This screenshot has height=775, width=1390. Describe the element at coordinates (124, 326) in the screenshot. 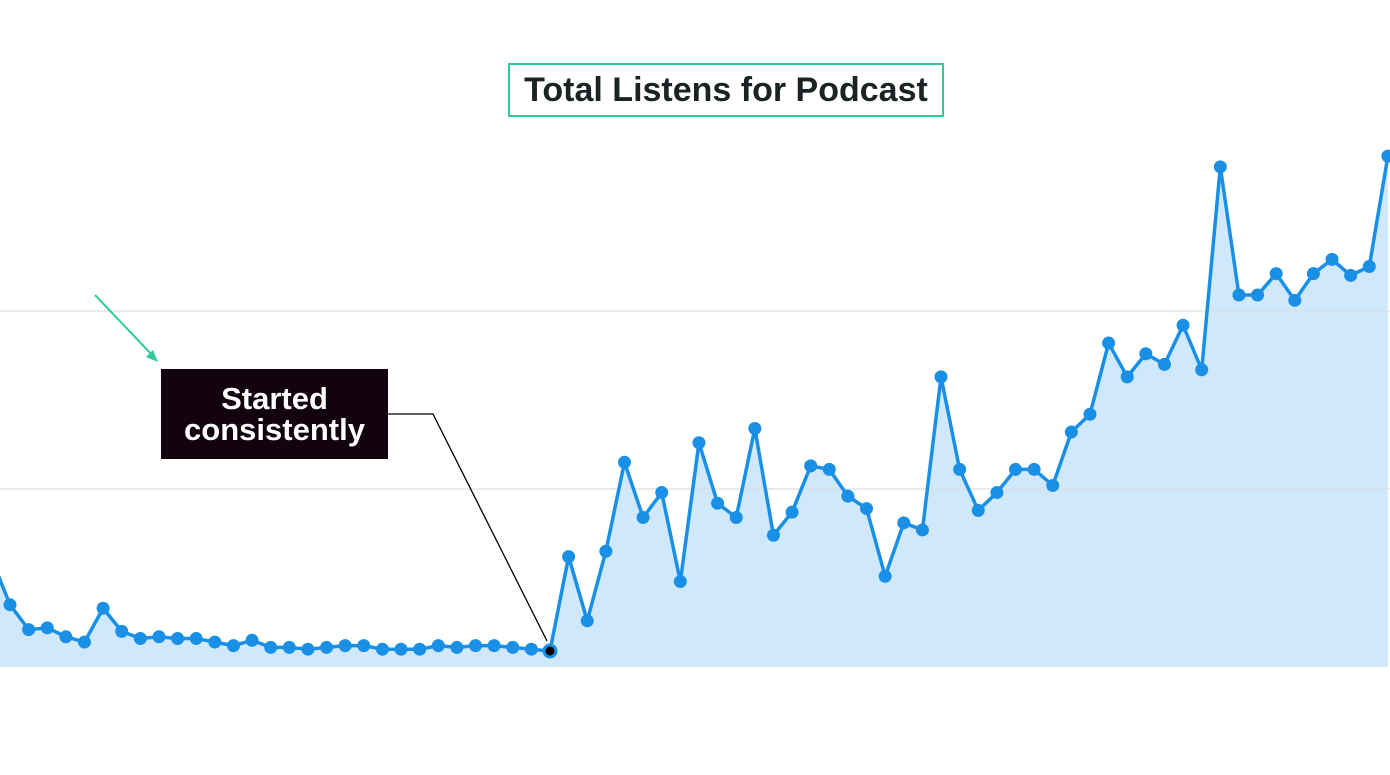

I see `arrow-shaft` at that location.